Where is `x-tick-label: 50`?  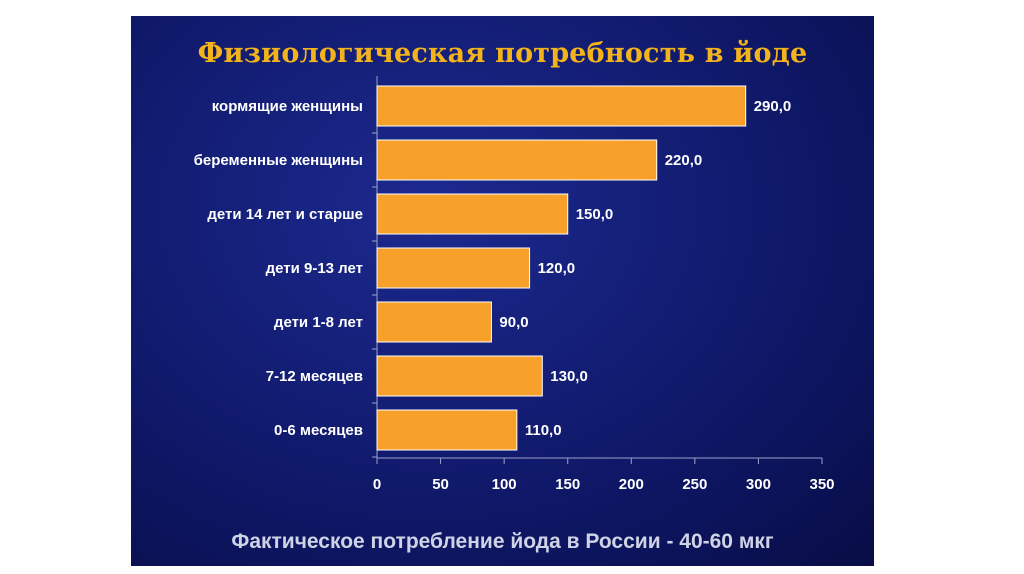 x-tick-label: 50 is located at coordinates (440, 484).